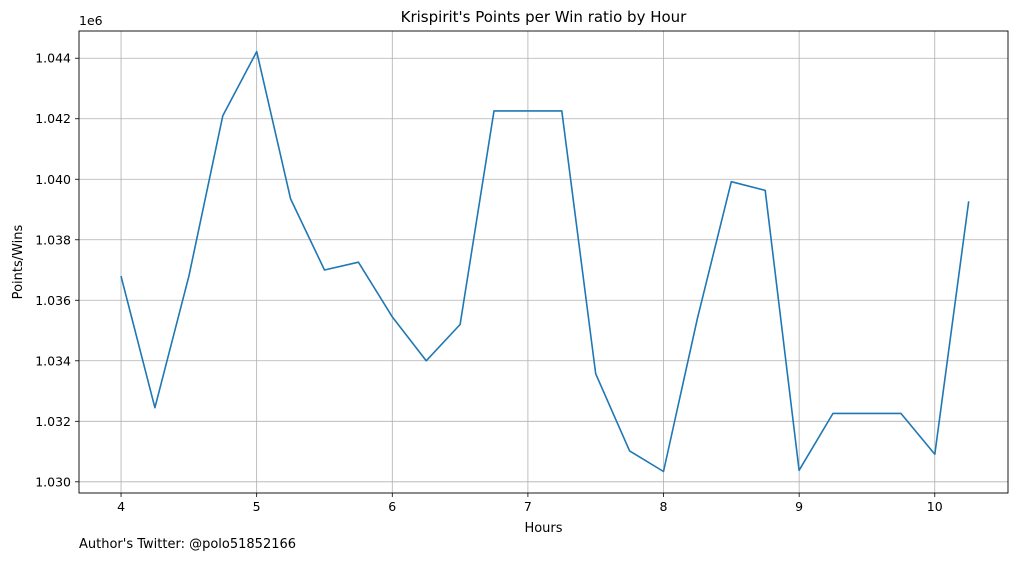 This screenshot has height=562, width=1019. What do you see at coordinates (53, 239) in the screenshot?
I see `y-tick-label: 1.038` at bounding box center [53, 239].